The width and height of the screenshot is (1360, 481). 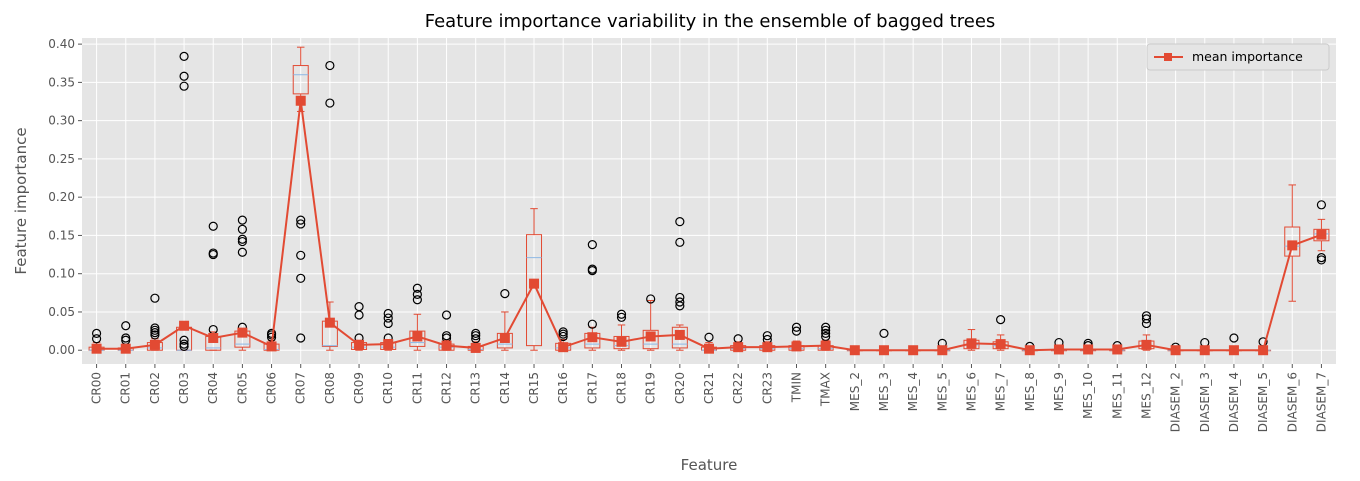 I want to click on legend-marker, so click(x=1168, y=57).